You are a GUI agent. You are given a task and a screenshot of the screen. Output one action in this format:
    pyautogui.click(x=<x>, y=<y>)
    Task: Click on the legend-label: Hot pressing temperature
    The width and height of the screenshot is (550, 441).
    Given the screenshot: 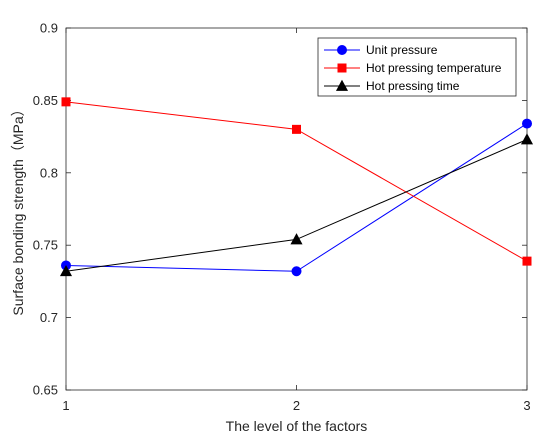 What is the action you would take?
    pyautogui.click(x=434, y=68)
    